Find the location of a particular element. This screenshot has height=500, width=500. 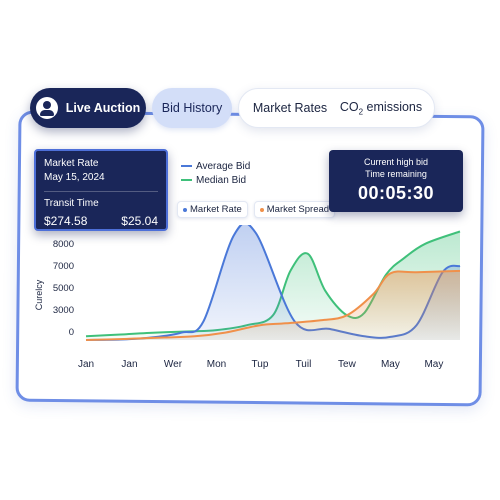

market-rate-label: Market Rate is located at coordinates (71, 163).